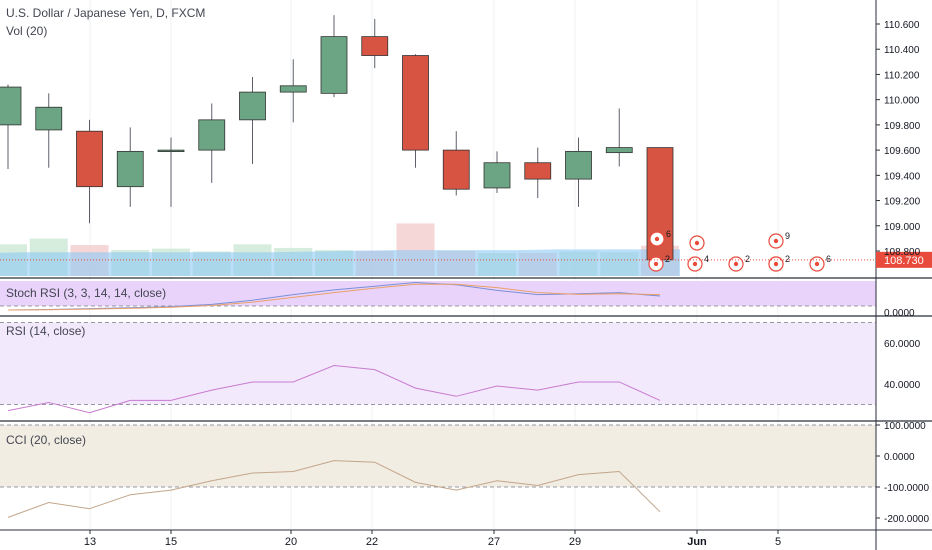 Image resolution: width=932 pixels, height=550 pixels. Describe the element at coordinates (899, 313) in the screenshot. I see `stoch-tick-label: 0.0000` at that location.